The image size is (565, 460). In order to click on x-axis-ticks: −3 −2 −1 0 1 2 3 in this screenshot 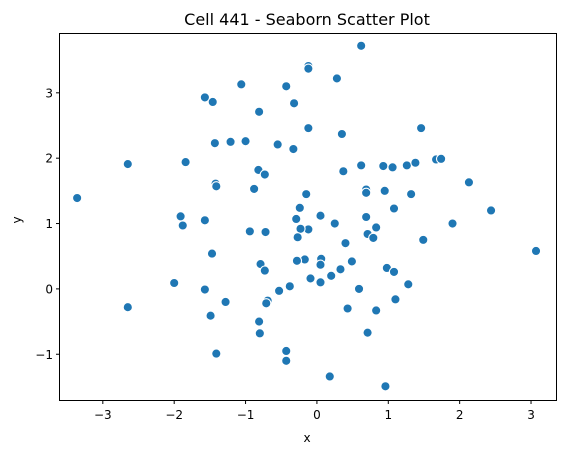, I will do `click(314, 411)`.